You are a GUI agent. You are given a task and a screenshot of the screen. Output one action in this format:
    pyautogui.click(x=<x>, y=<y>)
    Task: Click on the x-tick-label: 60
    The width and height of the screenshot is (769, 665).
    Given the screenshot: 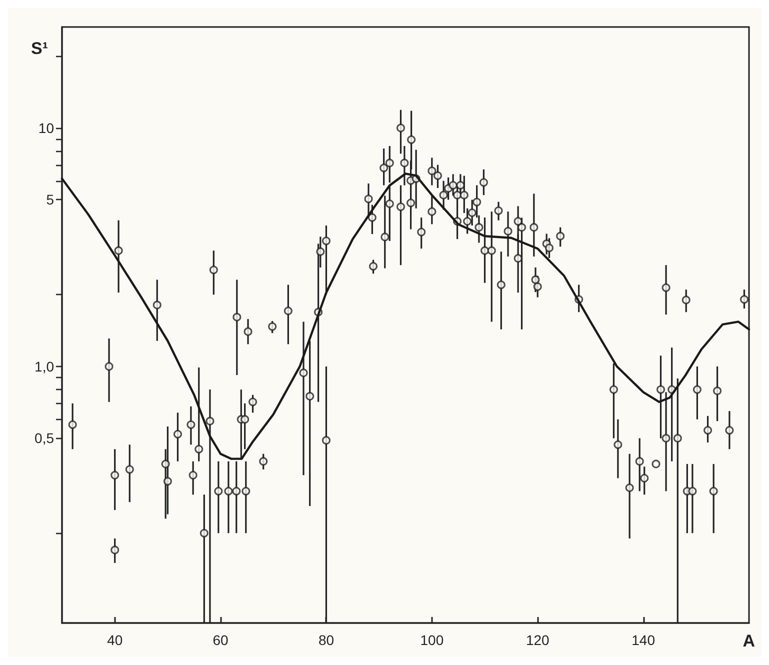 What is the action you would take?
    pyautogui.click(x=220, y=640)
    